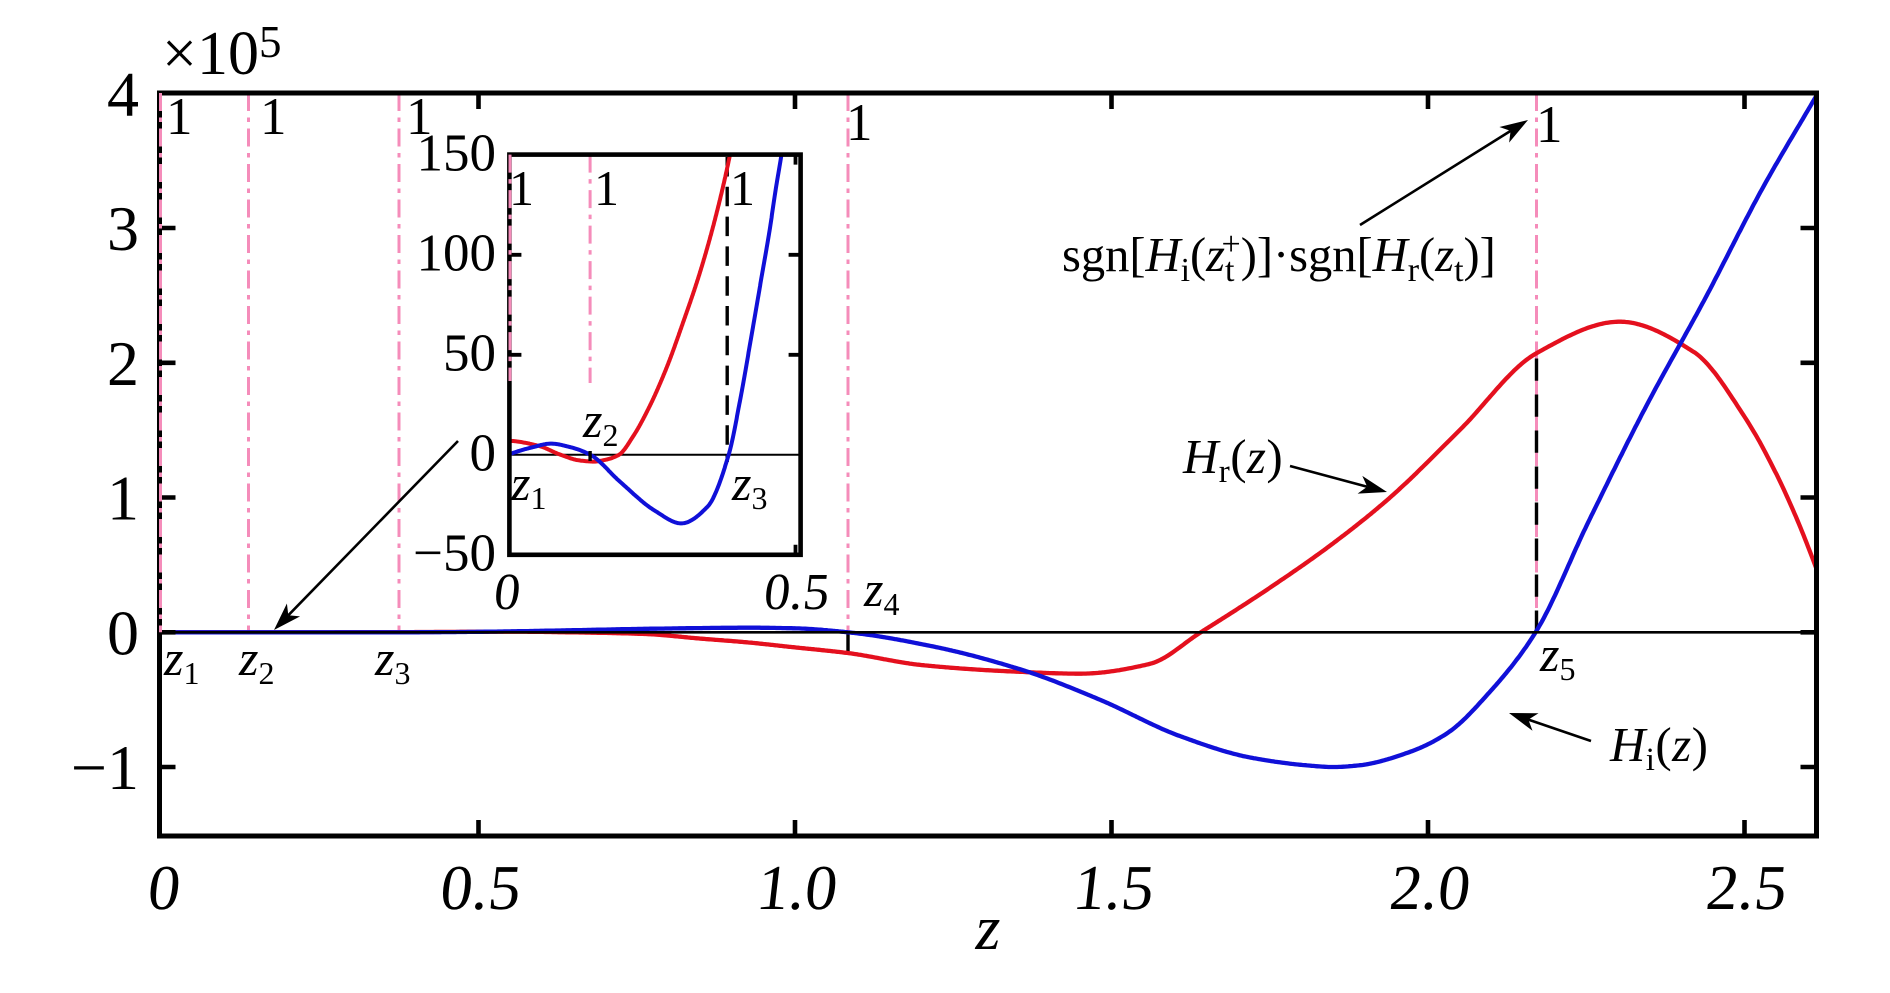  What do you see at coordinates (256, 660) in the screenshot?
I see `svg-text: z2` at bounding box center [256, 660].